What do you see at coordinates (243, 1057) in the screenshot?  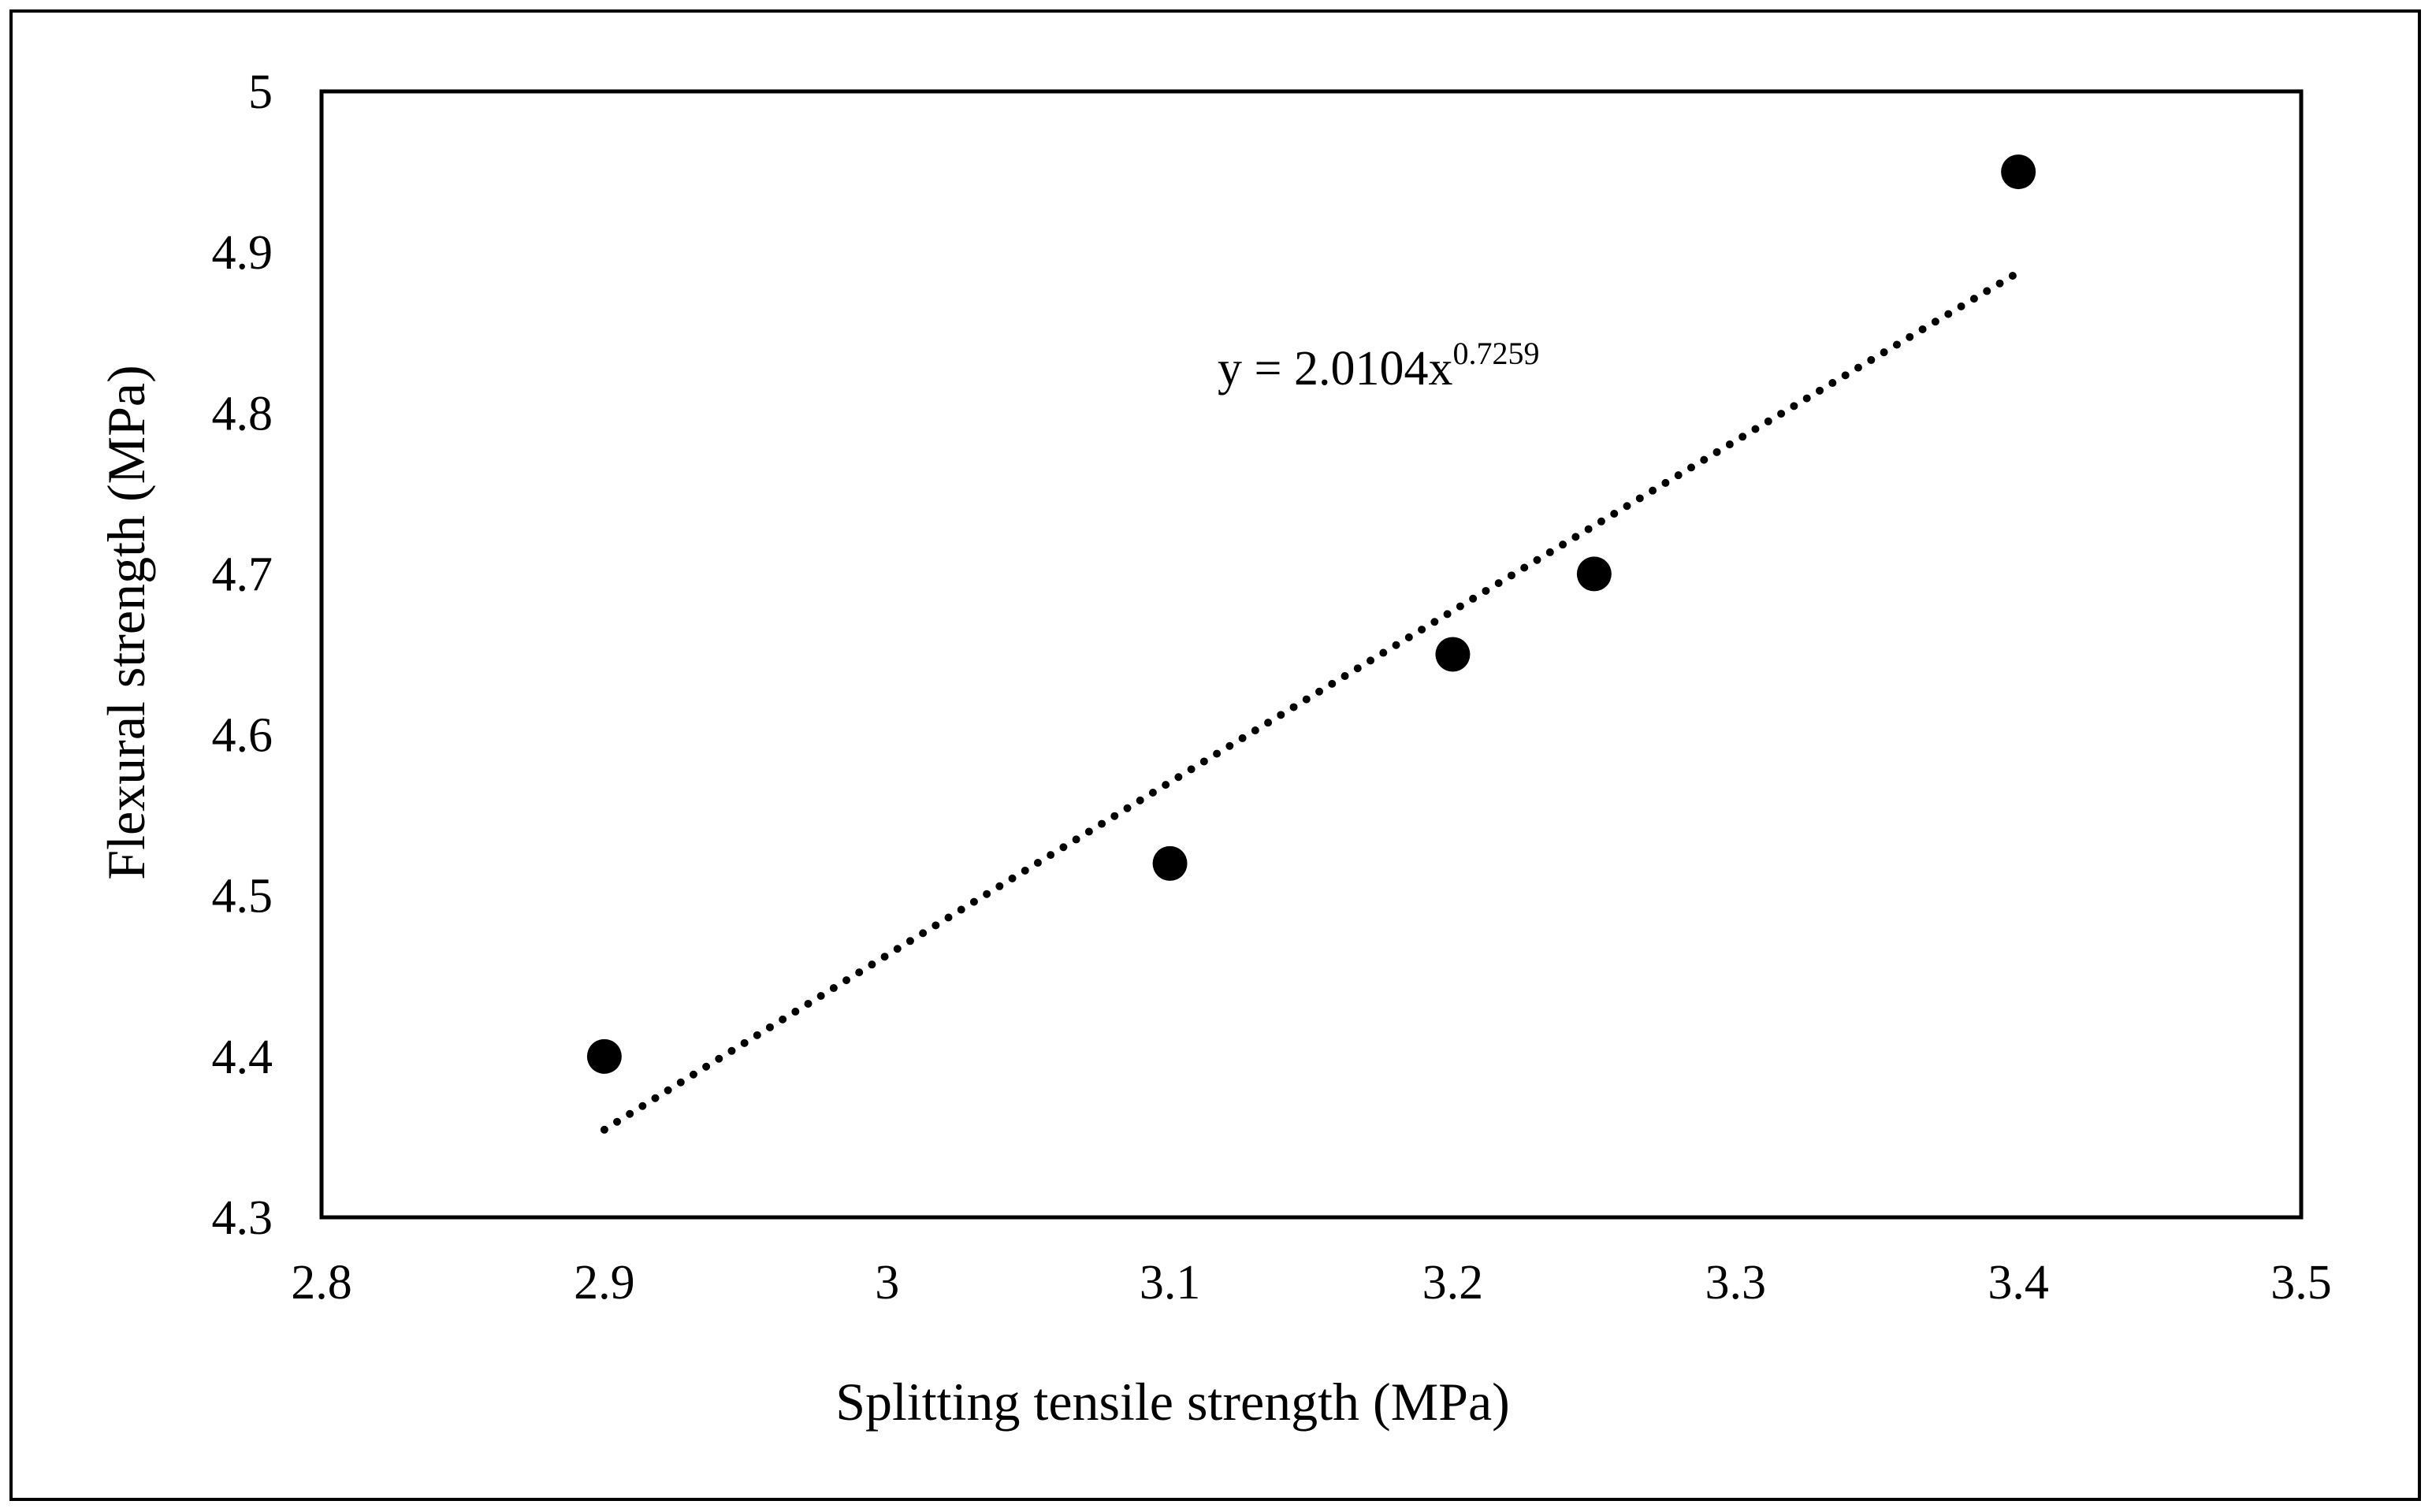 I see `y-tick-label: 4.4` at bounding box center [243, 1057].